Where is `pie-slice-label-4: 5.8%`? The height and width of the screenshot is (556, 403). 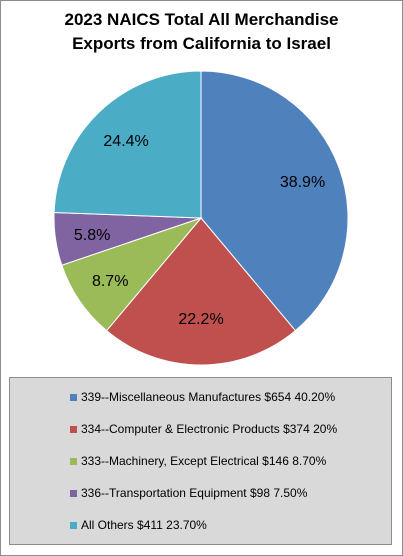
pie-slice-label-4: 5.8% is located at coordinates (92, 235).